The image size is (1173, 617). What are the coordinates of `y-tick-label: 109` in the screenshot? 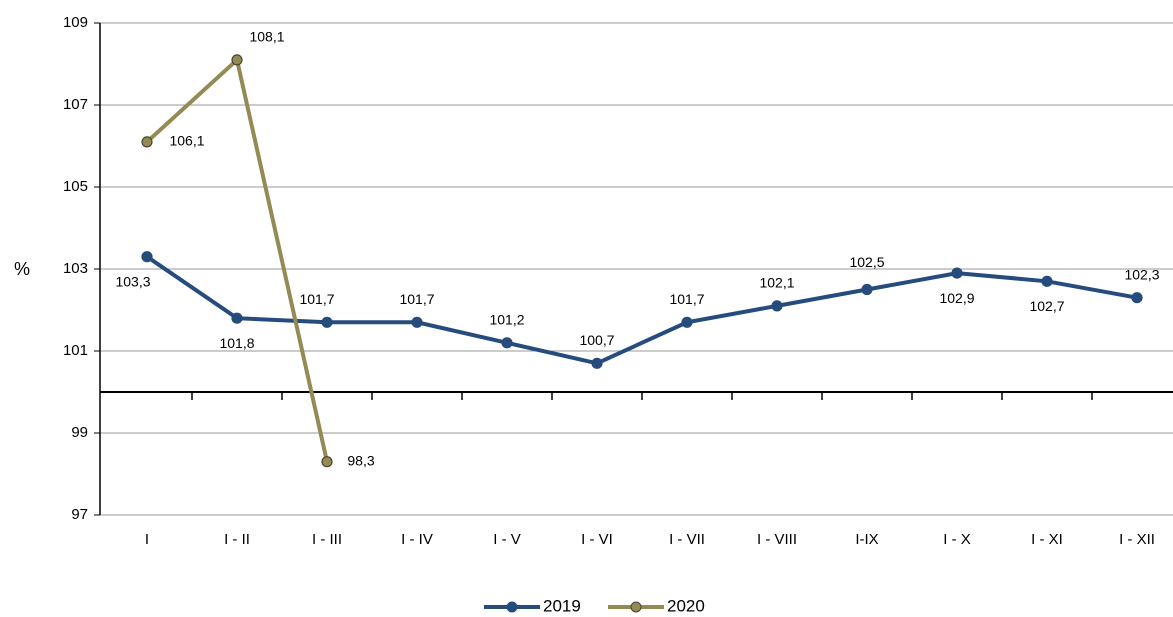 It's located at (75, 22).